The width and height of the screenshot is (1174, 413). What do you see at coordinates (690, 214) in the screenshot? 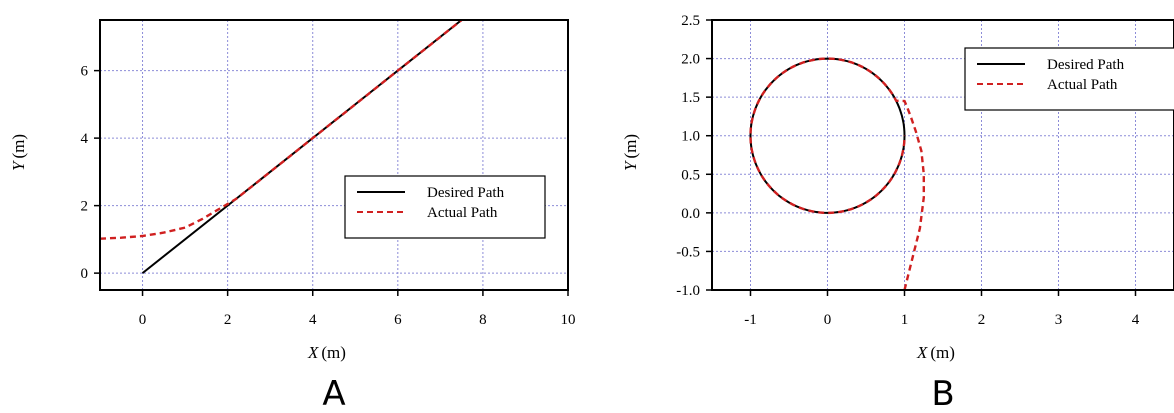
I see `y-tick-label: 0.0` at bounding box center [690, 214].